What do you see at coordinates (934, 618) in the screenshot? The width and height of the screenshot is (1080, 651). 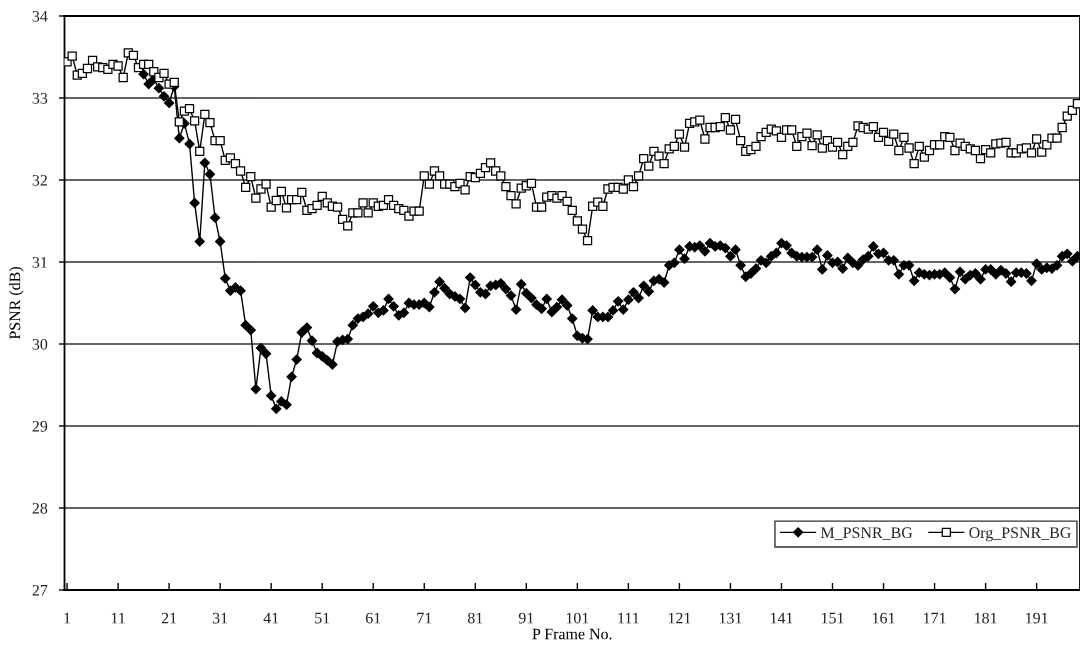 I see `x-tick-label: 171` at bounding box center [934, 618].